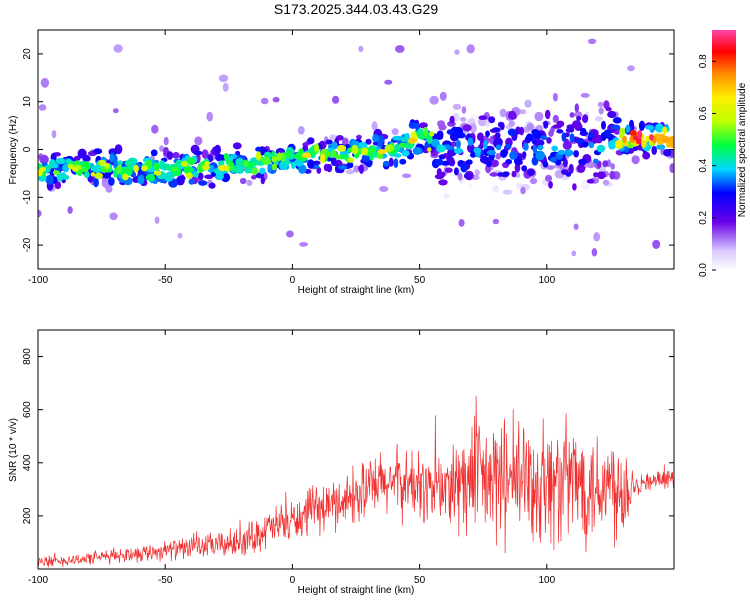 Image resolution: width=750 pixels, height=605 pixels. What do you see at coordinates (703, 113) in the screenshot?
I see `colorbar-tick-label: 0.6` at bounding box center [703, 113].